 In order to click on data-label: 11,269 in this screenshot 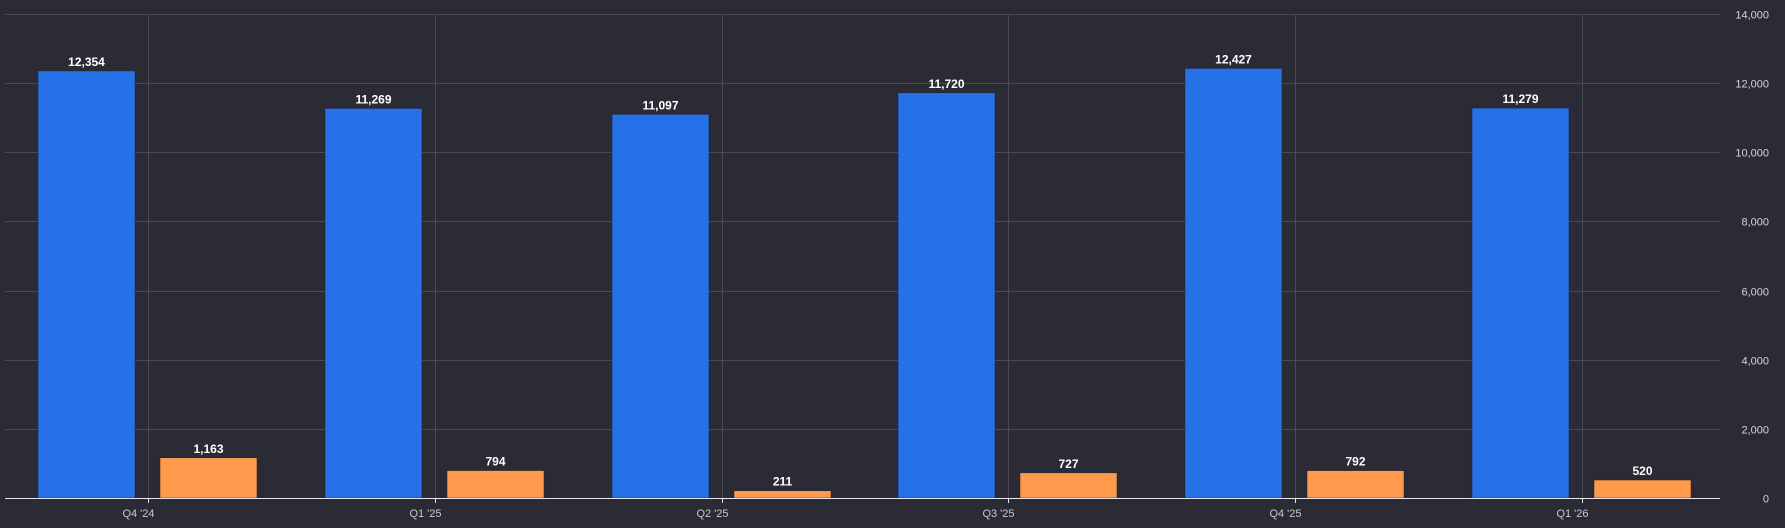, I will do `click(373, 99)`.